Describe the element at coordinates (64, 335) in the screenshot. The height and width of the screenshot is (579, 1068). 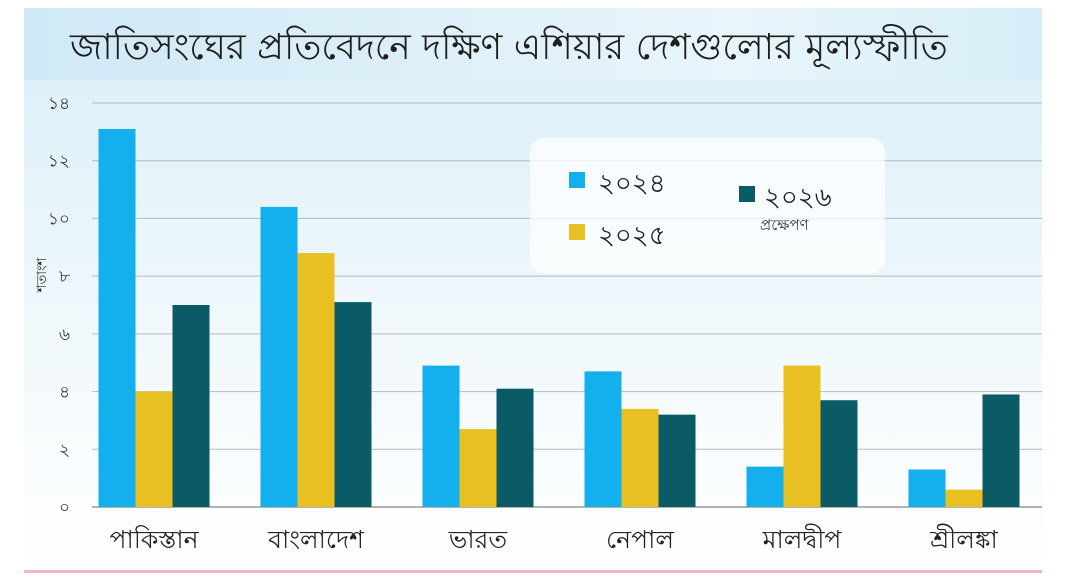
I see `y-tick-label: ৬` at that location.